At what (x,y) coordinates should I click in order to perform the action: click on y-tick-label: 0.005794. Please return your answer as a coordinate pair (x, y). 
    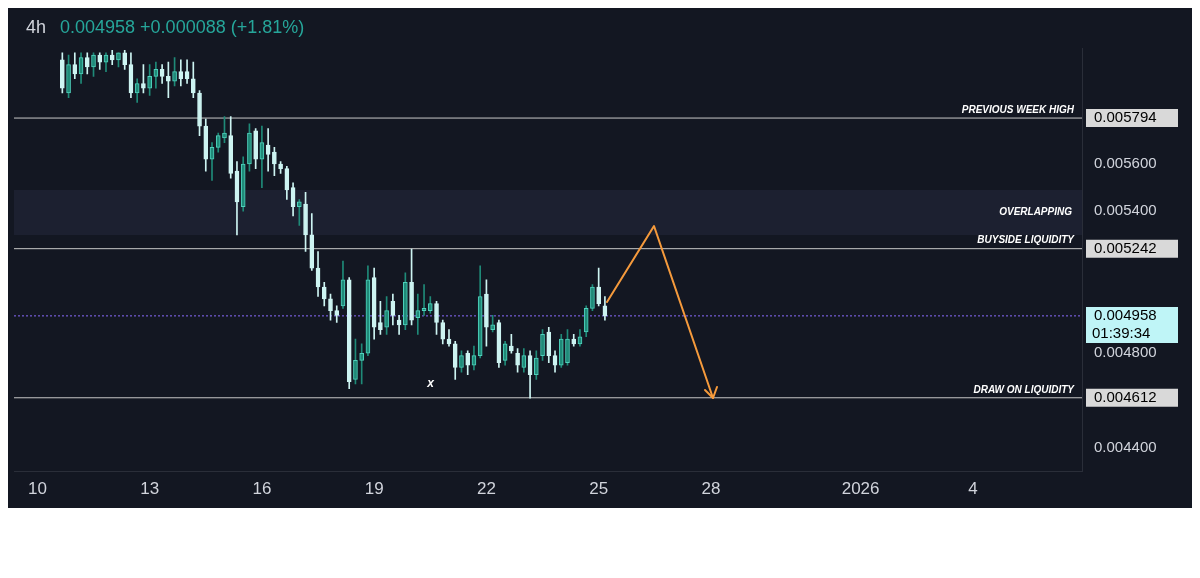
    Looking at the image, I should click on (1125, 117).